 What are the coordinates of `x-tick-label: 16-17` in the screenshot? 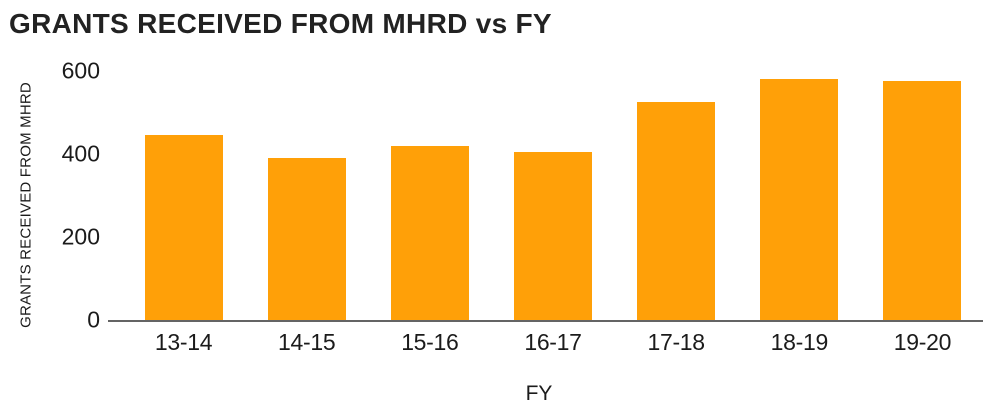 It's located at (553, 342).